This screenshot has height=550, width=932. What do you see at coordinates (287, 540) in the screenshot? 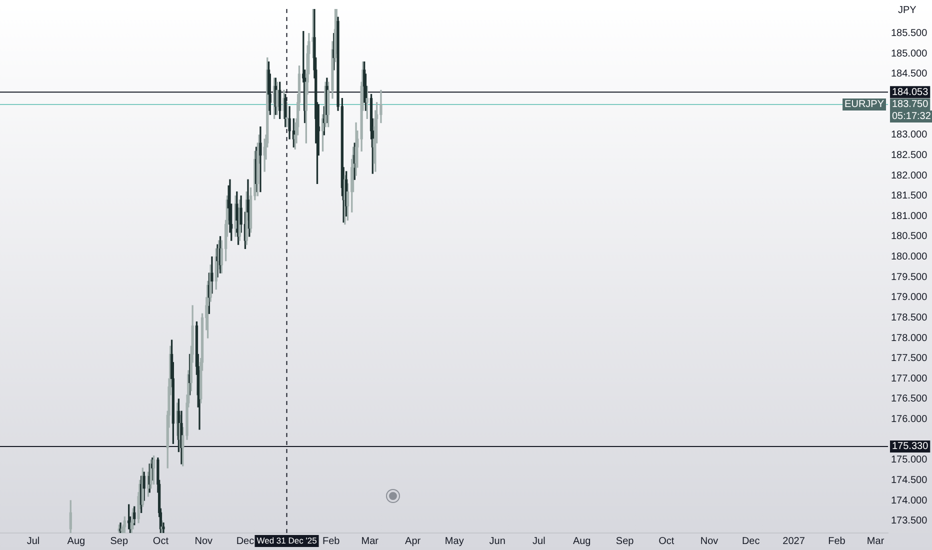
I see `ref-line-label: Wed 31 Dec '25` at bounding box center [287, 540].